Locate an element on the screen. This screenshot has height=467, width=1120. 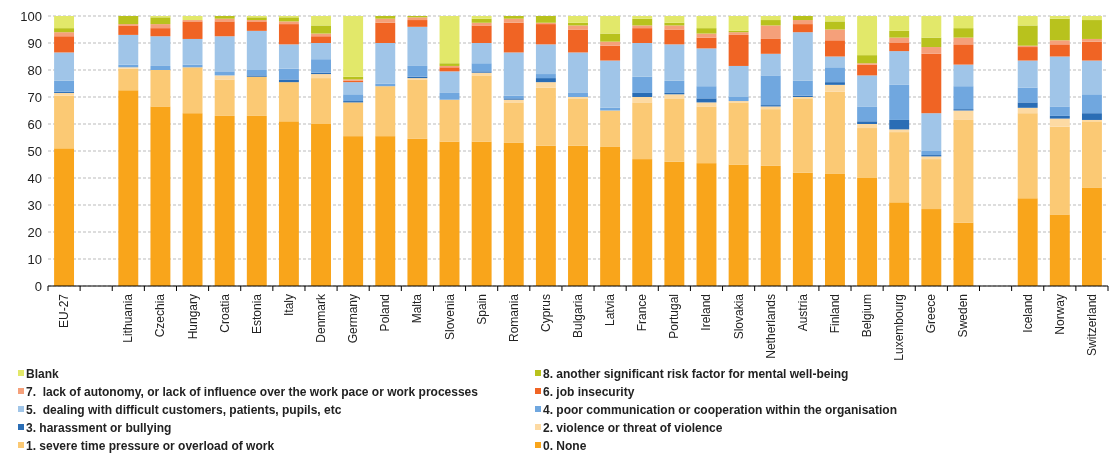
y-tick-label: 70 is located at coordinates (34, 97).